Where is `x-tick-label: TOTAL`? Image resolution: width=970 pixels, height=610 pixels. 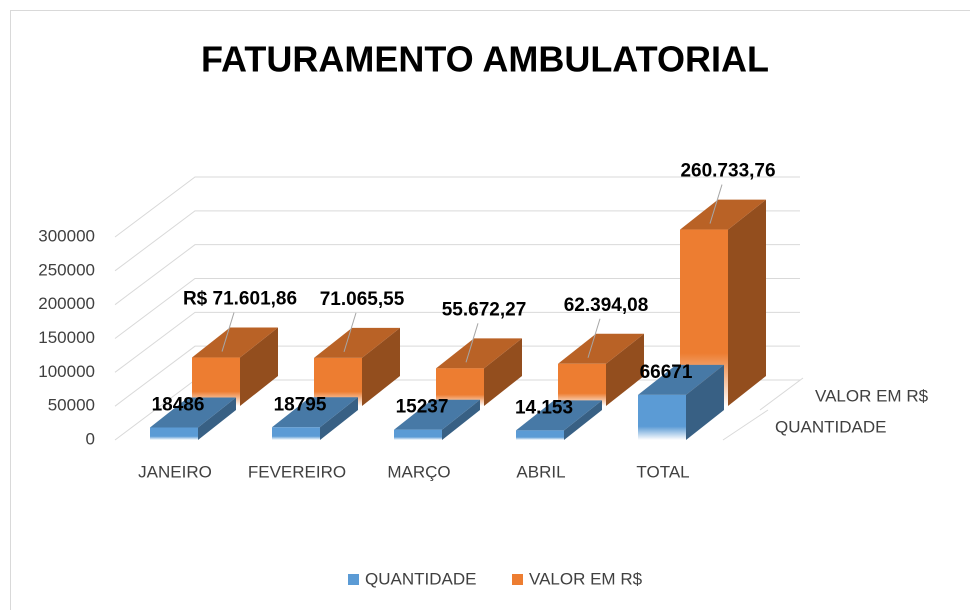
x-tick-label: TOTAL is located at coordinates (662, 471).